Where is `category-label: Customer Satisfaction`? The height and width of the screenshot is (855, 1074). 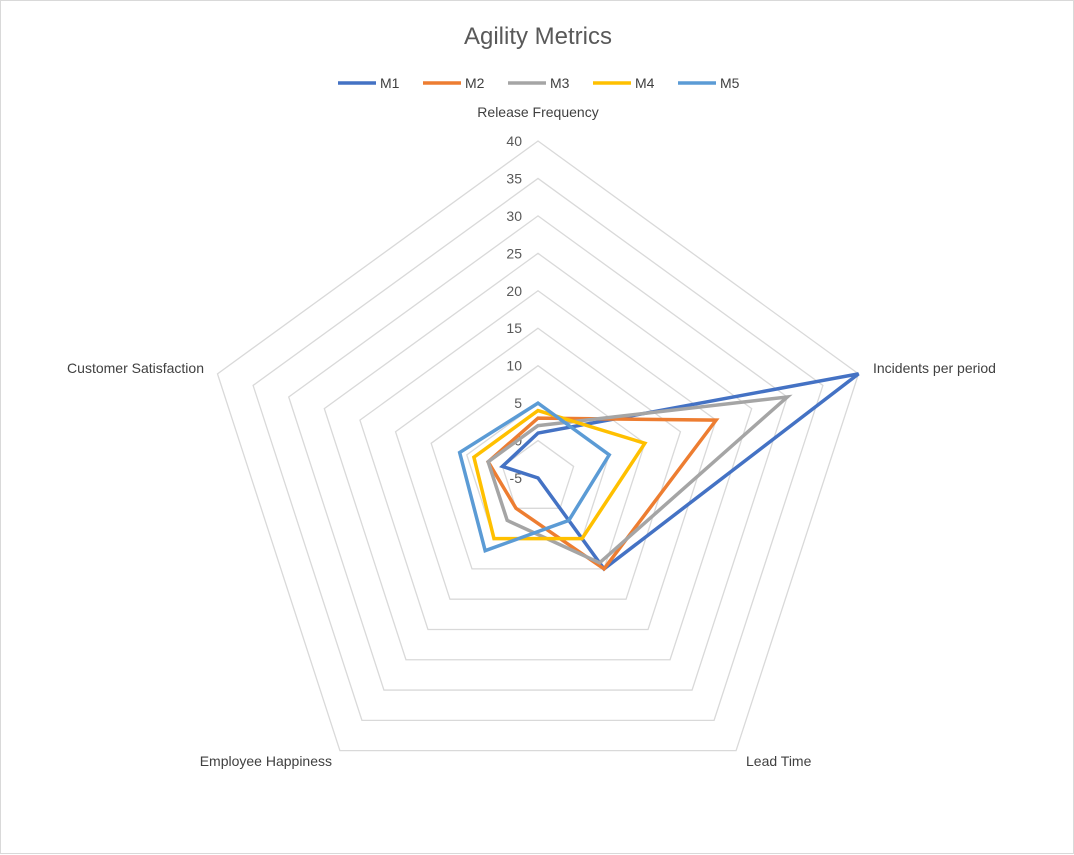
category-label: Customer Satisfaction is located at coordinates (135, 368).